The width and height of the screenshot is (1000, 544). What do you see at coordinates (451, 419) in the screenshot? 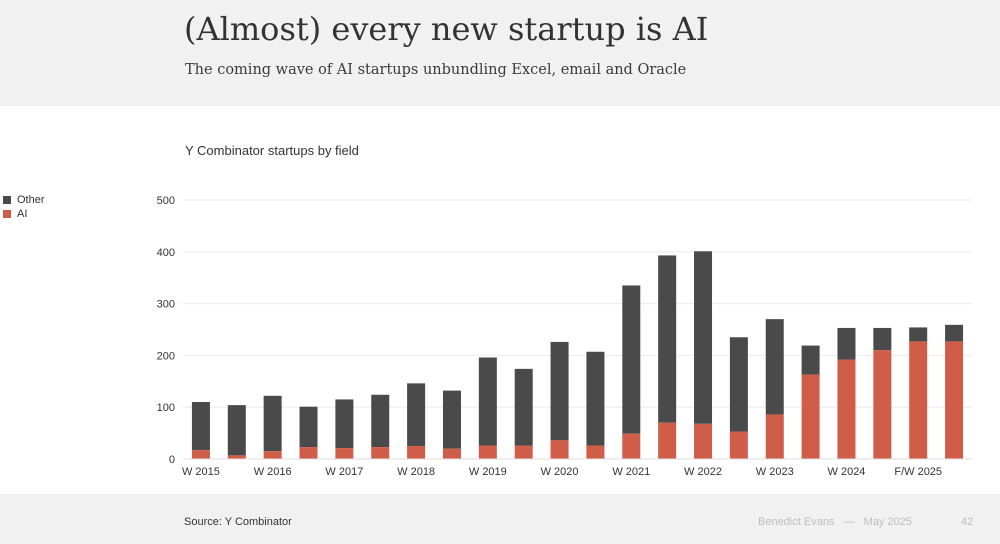
I see `bar-other-s-2018` at bounding box center [451, 419].